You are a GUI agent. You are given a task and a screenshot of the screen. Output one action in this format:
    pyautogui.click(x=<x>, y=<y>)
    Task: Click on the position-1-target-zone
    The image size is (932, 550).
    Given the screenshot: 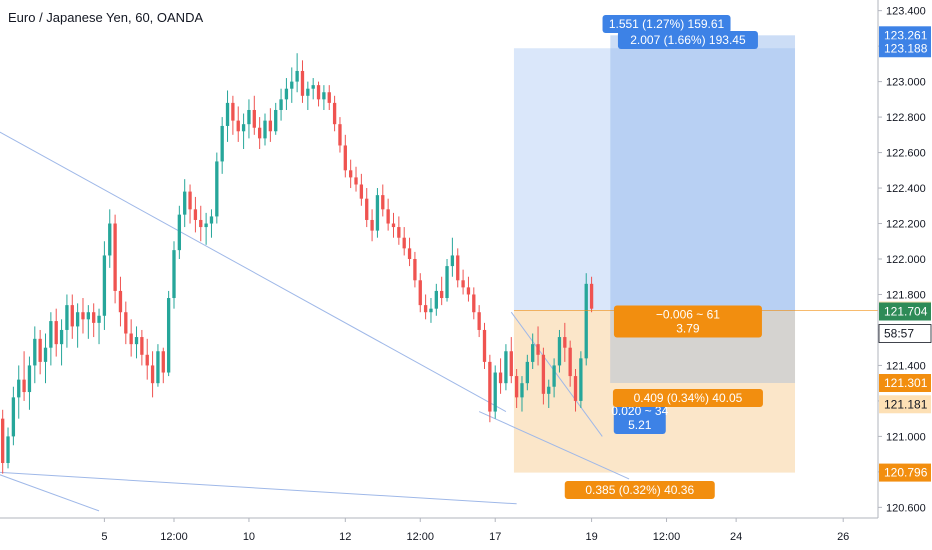 What is the action you would take?
    pyautogui.click(x=654, y=179)
    